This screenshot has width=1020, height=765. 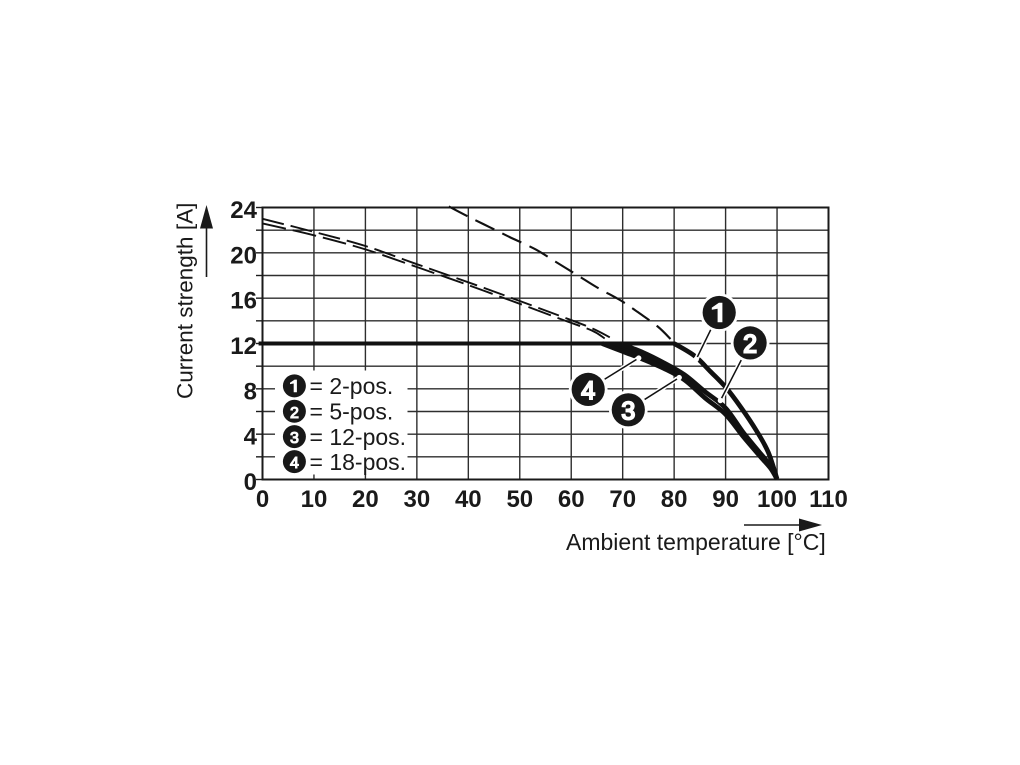 I want to click on svg-text: 70, so click(x=622, y=499).